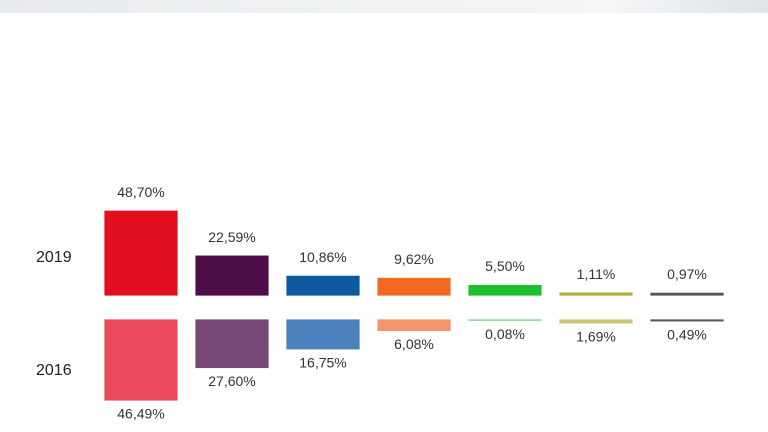 Image resolution: width=768 pixels, height=432 pixels. What do you see at coordinates (687, 335) in the screenshot?
I see `value-label: 0,49%` at bounding box center [687, 335].